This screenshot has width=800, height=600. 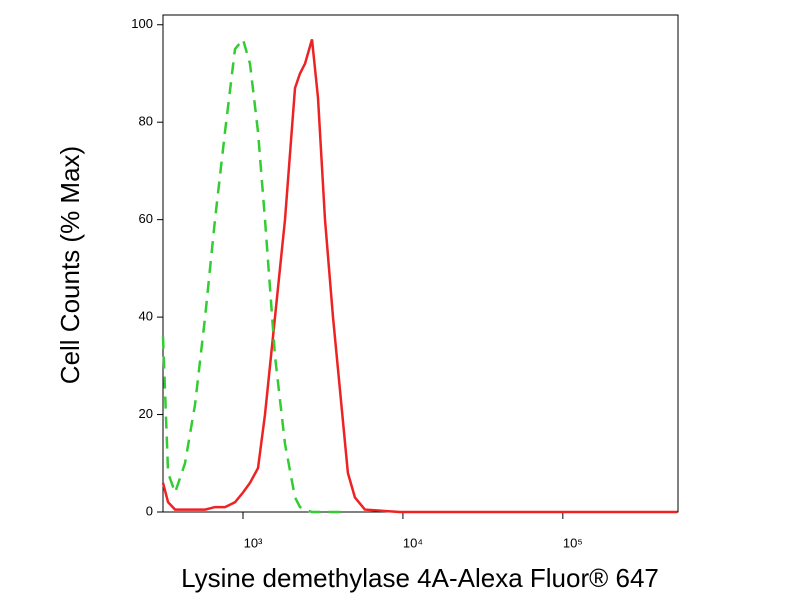 What do you see at coordinates (253, 542) in the screenshot?
I see `x-tick-label: 10³` at bounding box center [253, 542].